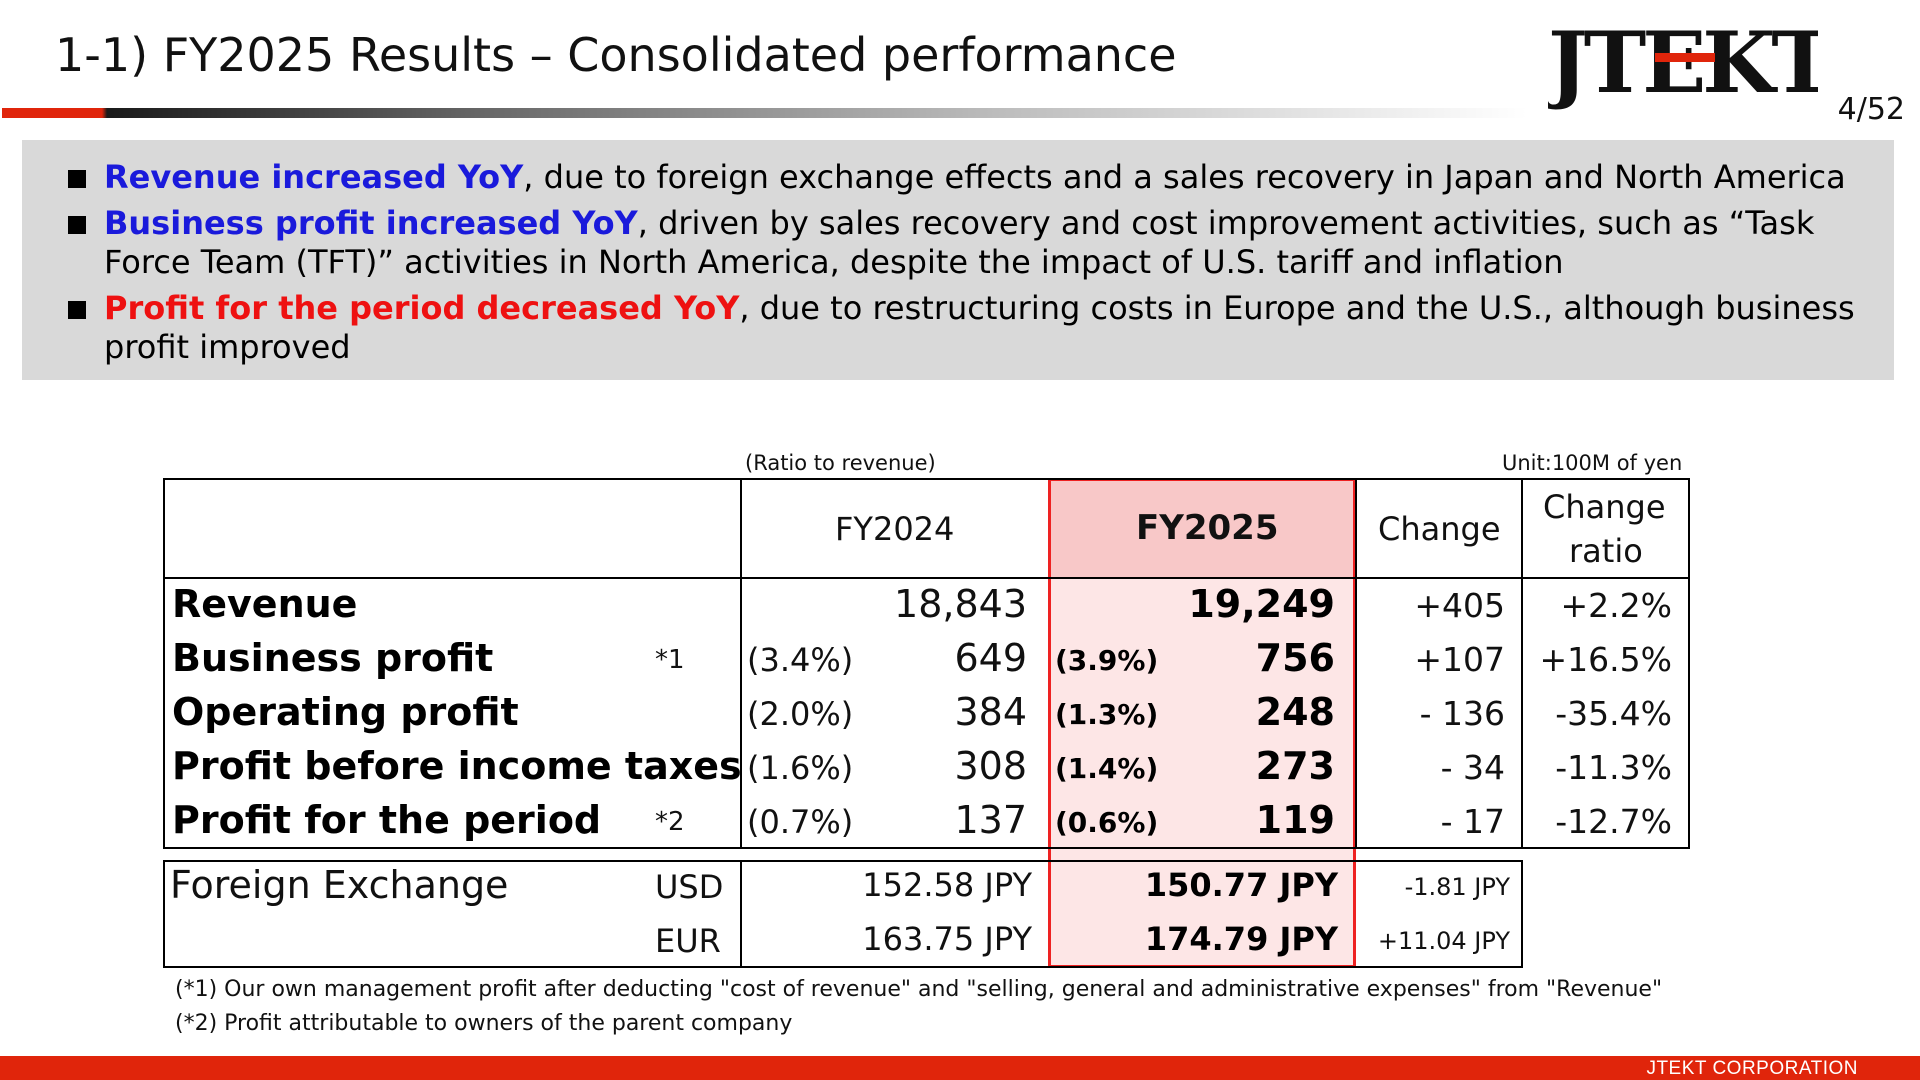  Describe the element at coordinates (800, 822) in the screenshot. I see `fy2024-ratio: (0.7%)` at that location.